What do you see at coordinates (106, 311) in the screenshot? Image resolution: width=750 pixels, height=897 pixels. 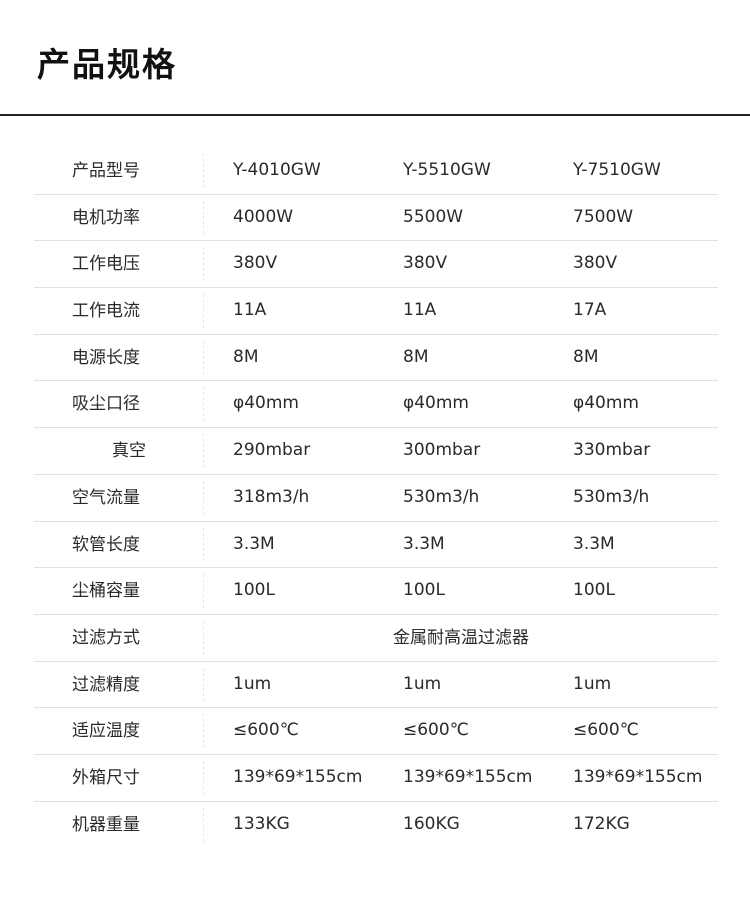 I see `spec-label: 工作电流` at bounding box center [106, 311].